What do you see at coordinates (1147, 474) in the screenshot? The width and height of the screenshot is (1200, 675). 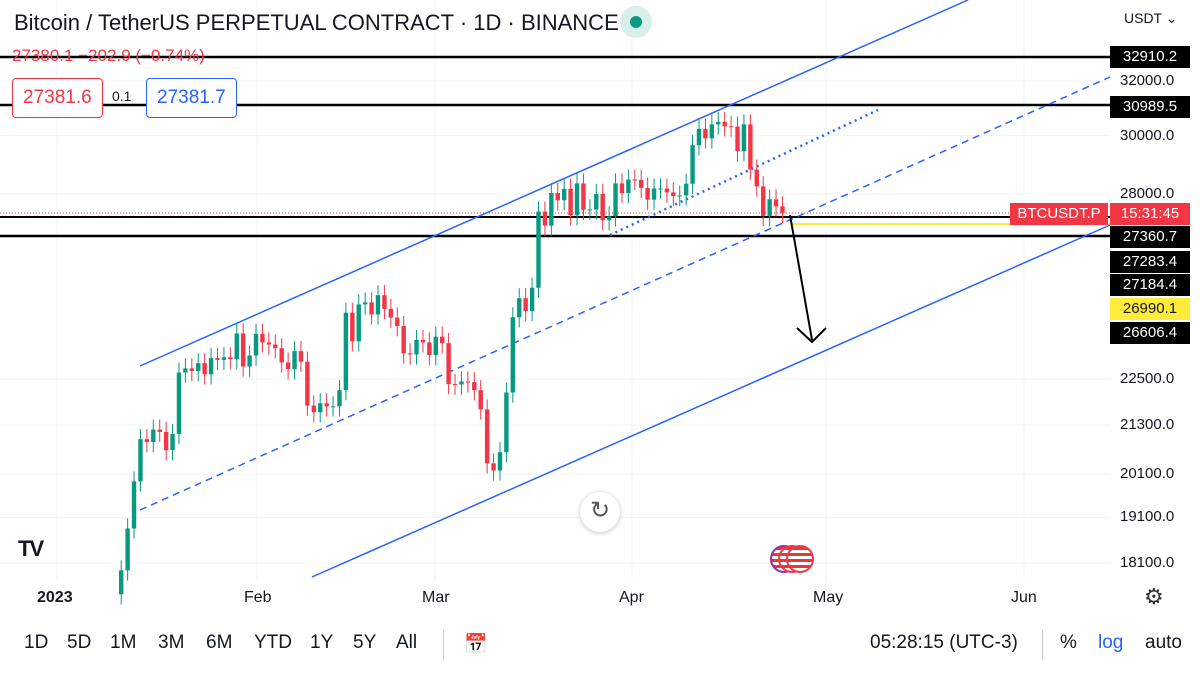 I see `price-axis-label: 20100.0` at bounding box center [1147, 474].